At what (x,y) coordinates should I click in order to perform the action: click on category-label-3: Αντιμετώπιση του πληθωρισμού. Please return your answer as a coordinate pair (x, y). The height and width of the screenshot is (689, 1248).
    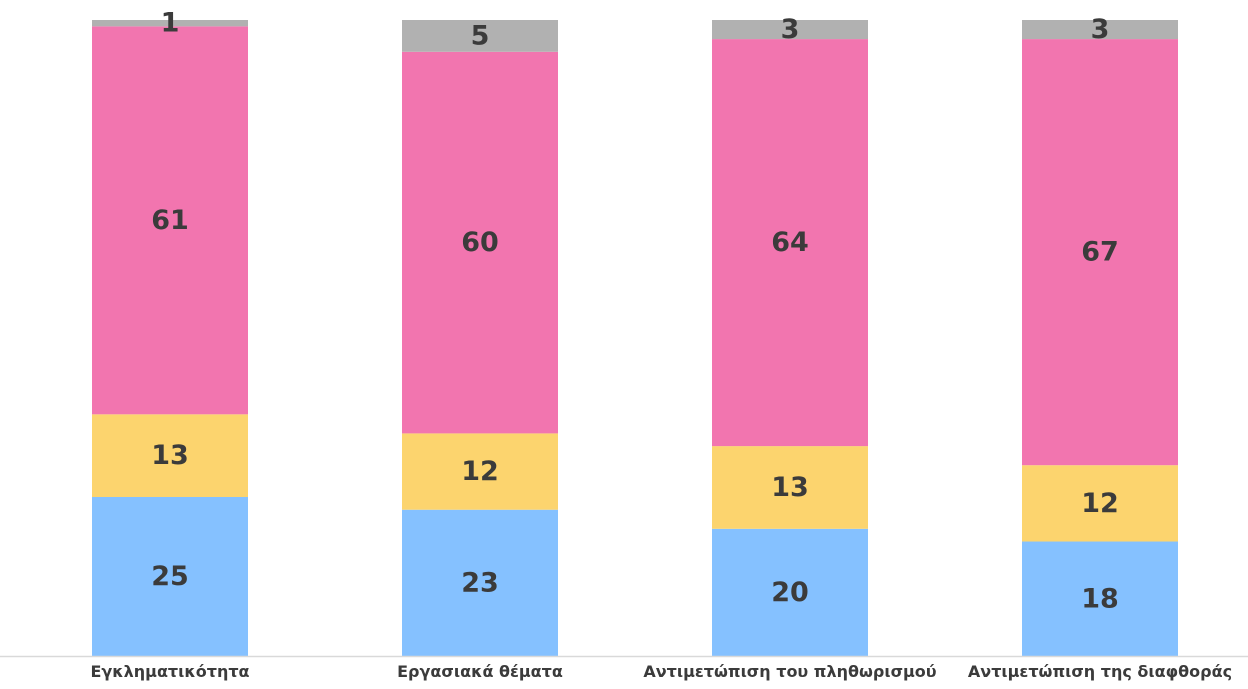
    Looking at the image, I should click on (789, 671).